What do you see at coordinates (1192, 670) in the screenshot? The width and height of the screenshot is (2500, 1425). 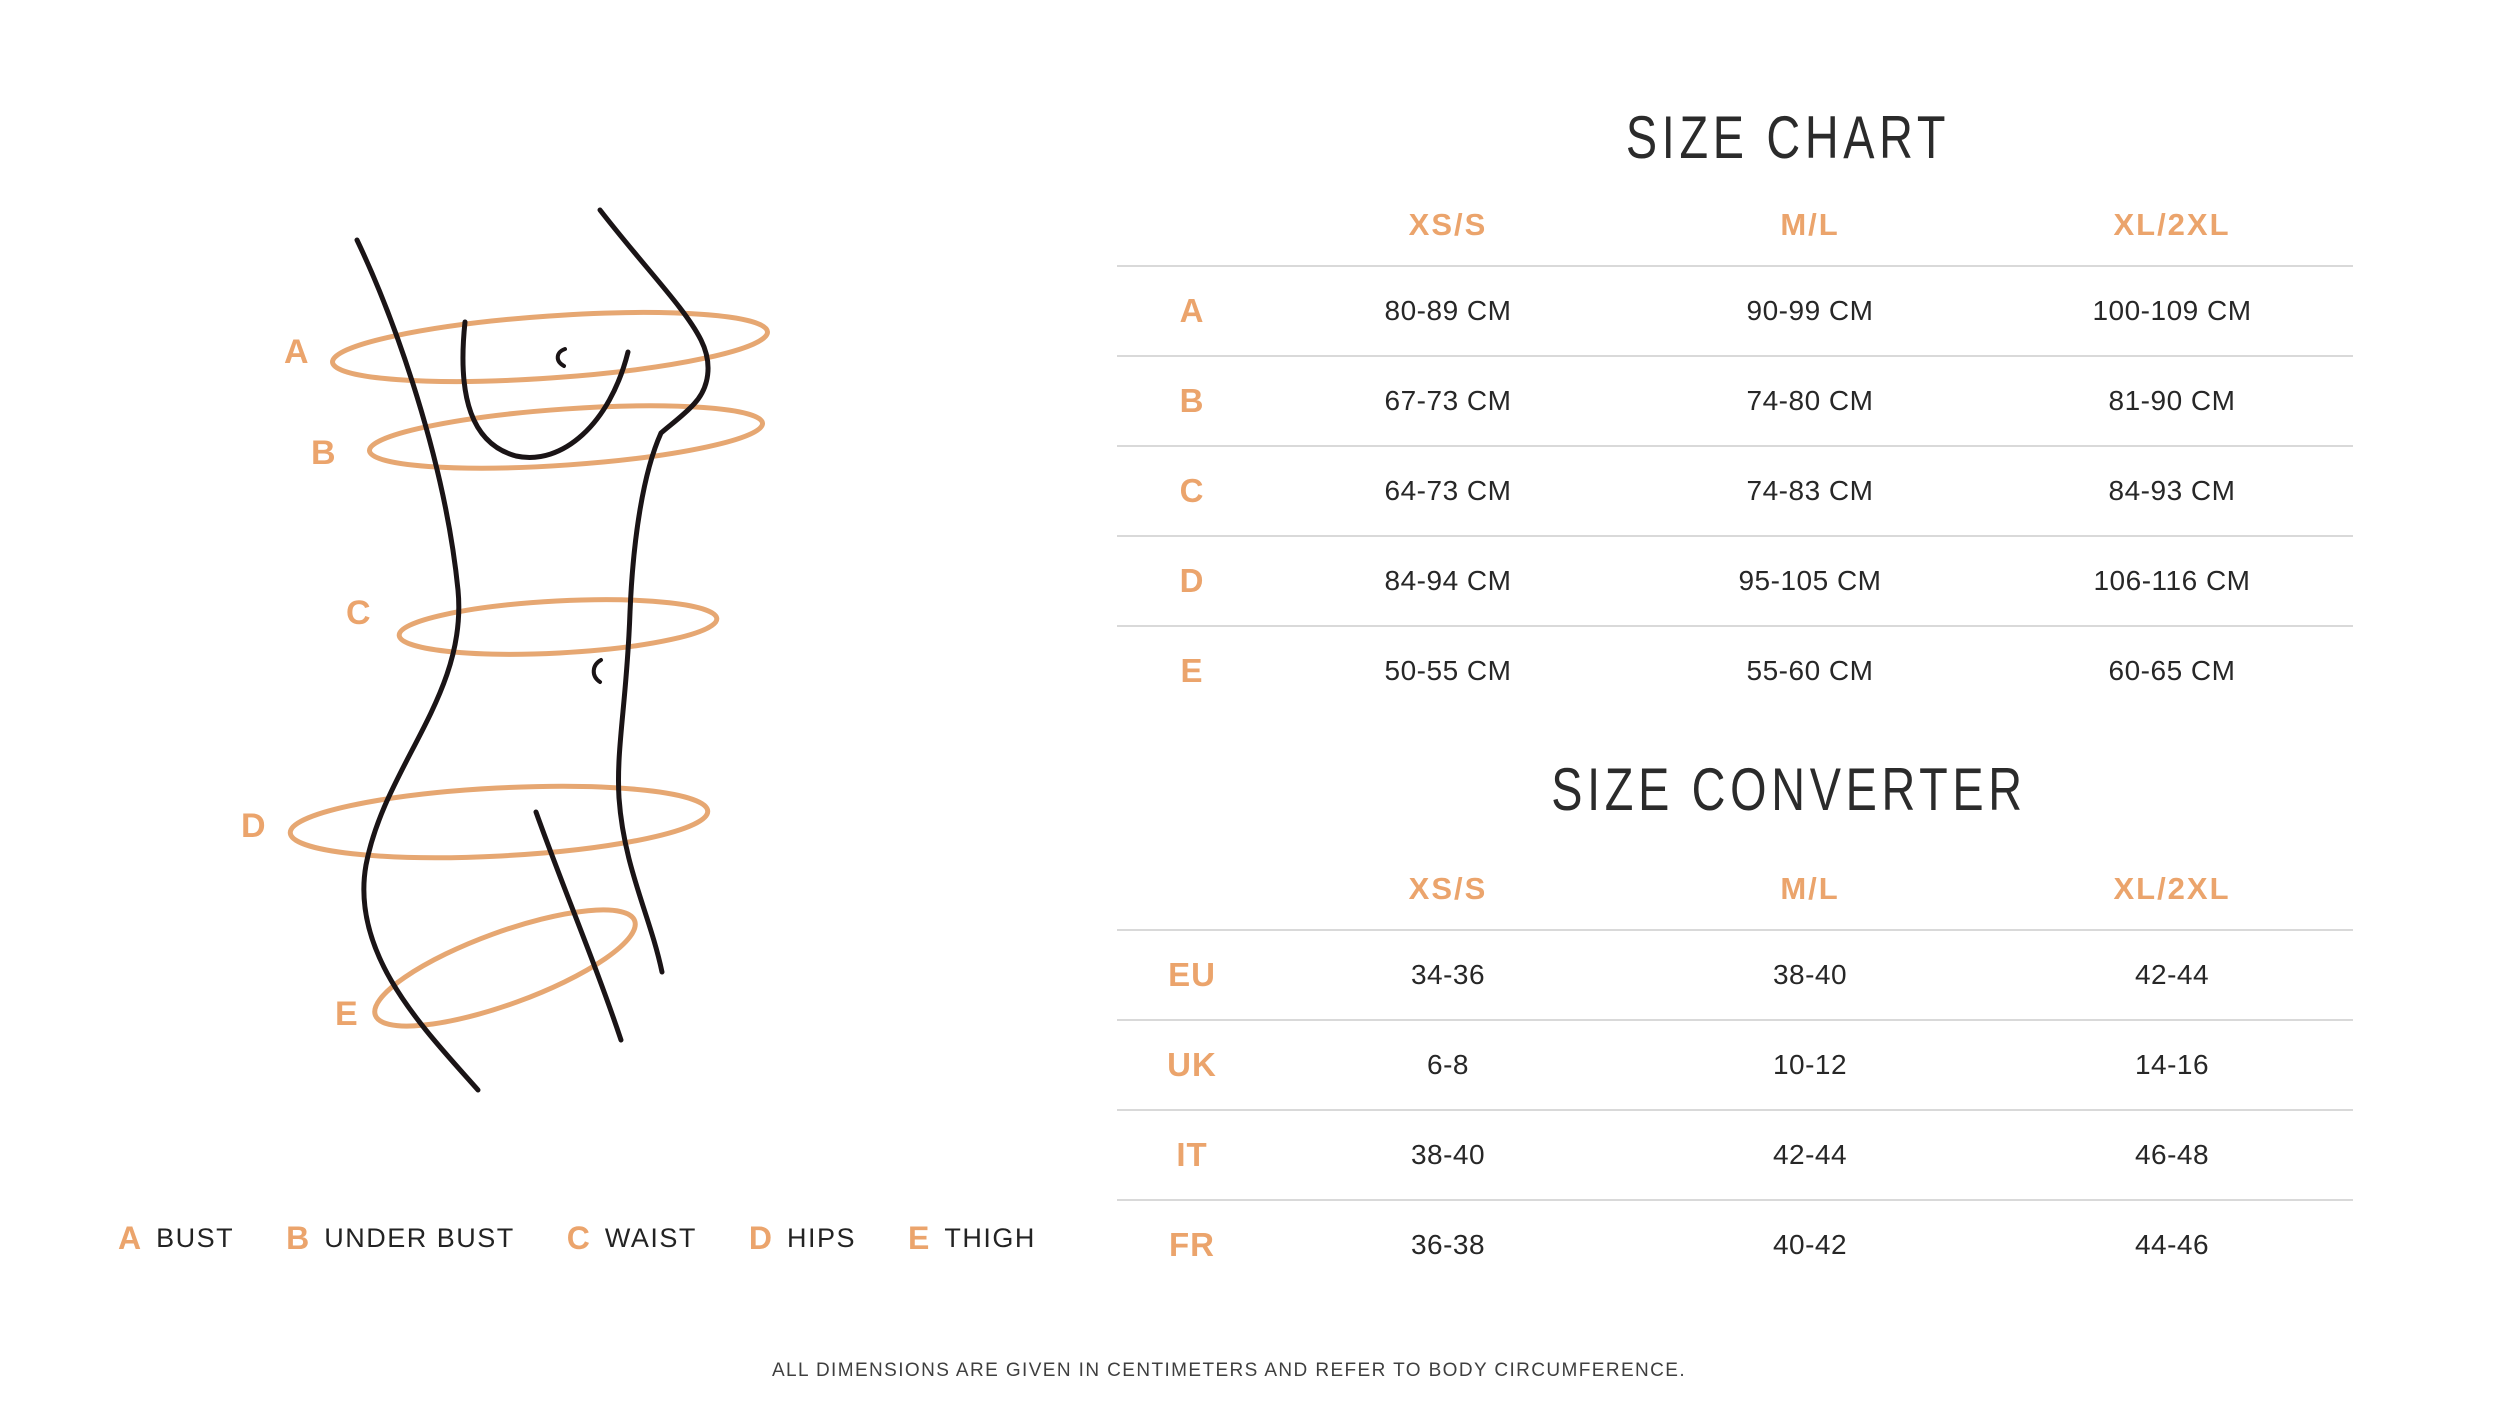 I see `row-label: E` at bounding box center [1192, 670].